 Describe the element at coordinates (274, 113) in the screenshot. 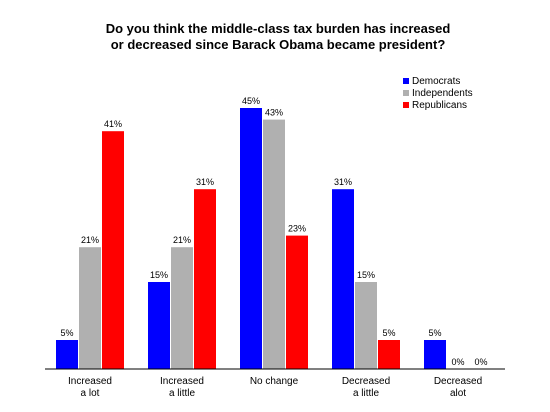

I see `data-label-independents-2: 43%` at that location.